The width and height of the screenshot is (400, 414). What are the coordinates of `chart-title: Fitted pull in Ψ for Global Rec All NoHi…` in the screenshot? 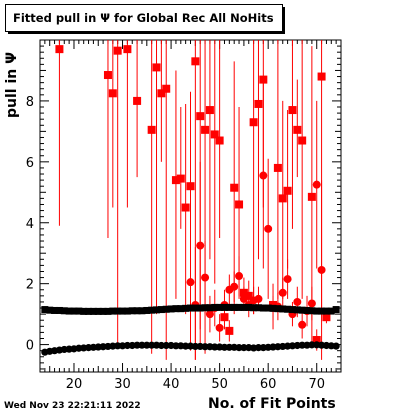 It's located at (145, 19).